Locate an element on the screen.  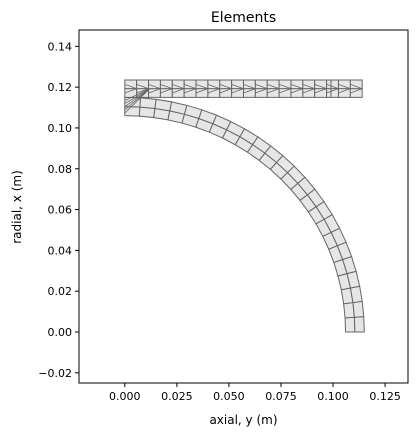
y-tick-label: 0.00 is located at coordinates (60, 332).